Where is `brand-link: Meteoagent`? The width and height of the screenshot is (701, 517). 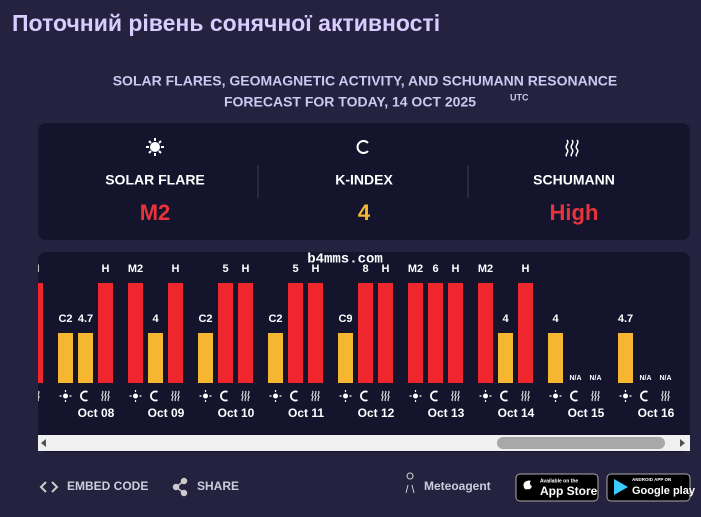 brand-link: Meteoagent is located at coordinates (457, 486).